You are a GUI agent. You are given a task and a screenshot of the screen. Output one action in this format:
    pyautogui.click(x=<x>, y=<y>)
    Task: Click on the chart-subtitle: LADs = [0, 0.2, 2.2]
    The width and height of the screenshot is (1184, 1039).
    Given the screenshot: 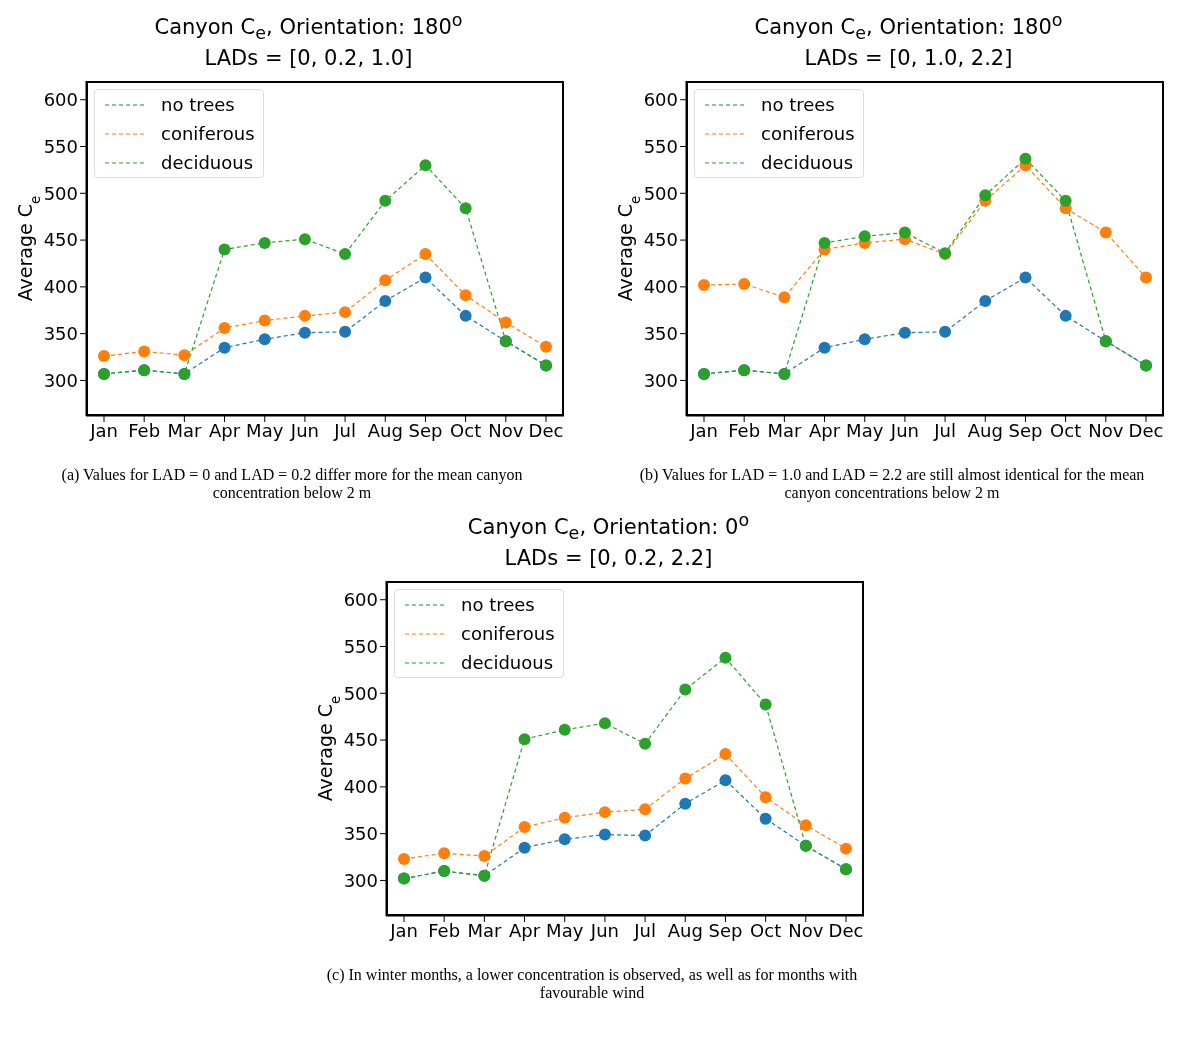 What is the action you would take?
    pyautogui.click(x=608, y=559)
    